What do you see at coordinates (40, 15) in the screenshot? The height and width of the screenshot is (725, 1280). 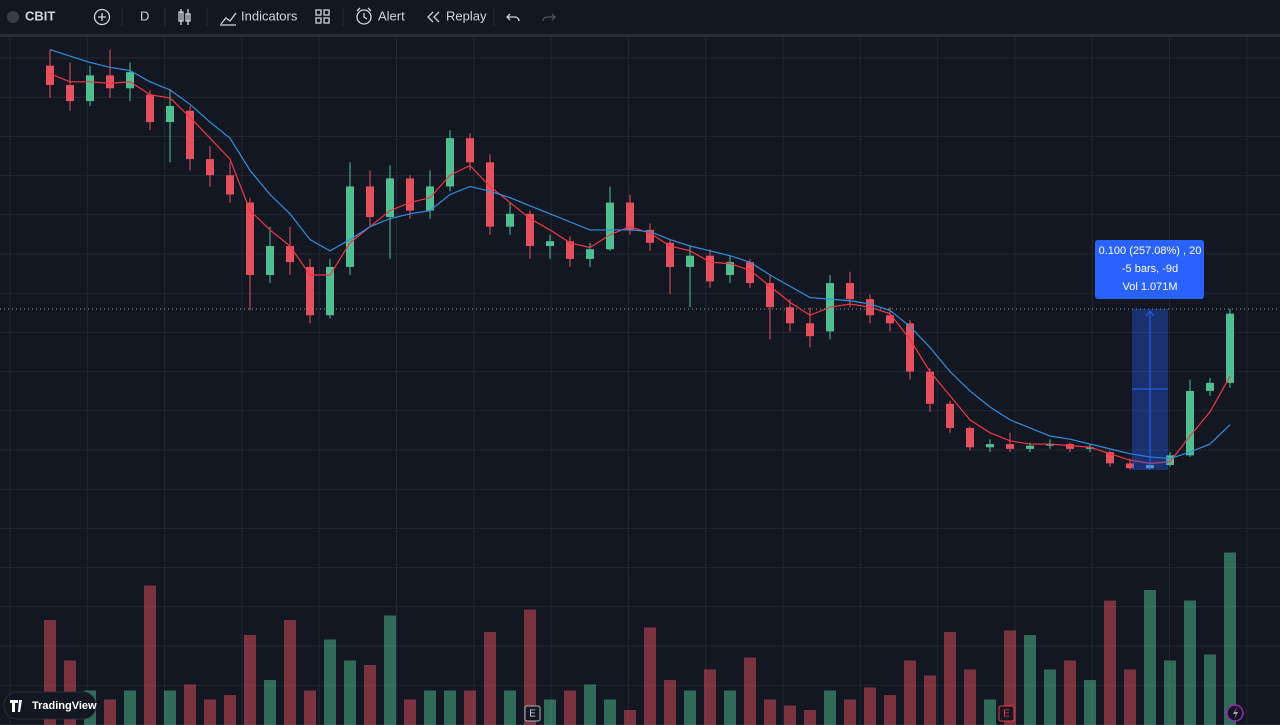 I see `symbol: CBIT` at bounding box center [40, 15].